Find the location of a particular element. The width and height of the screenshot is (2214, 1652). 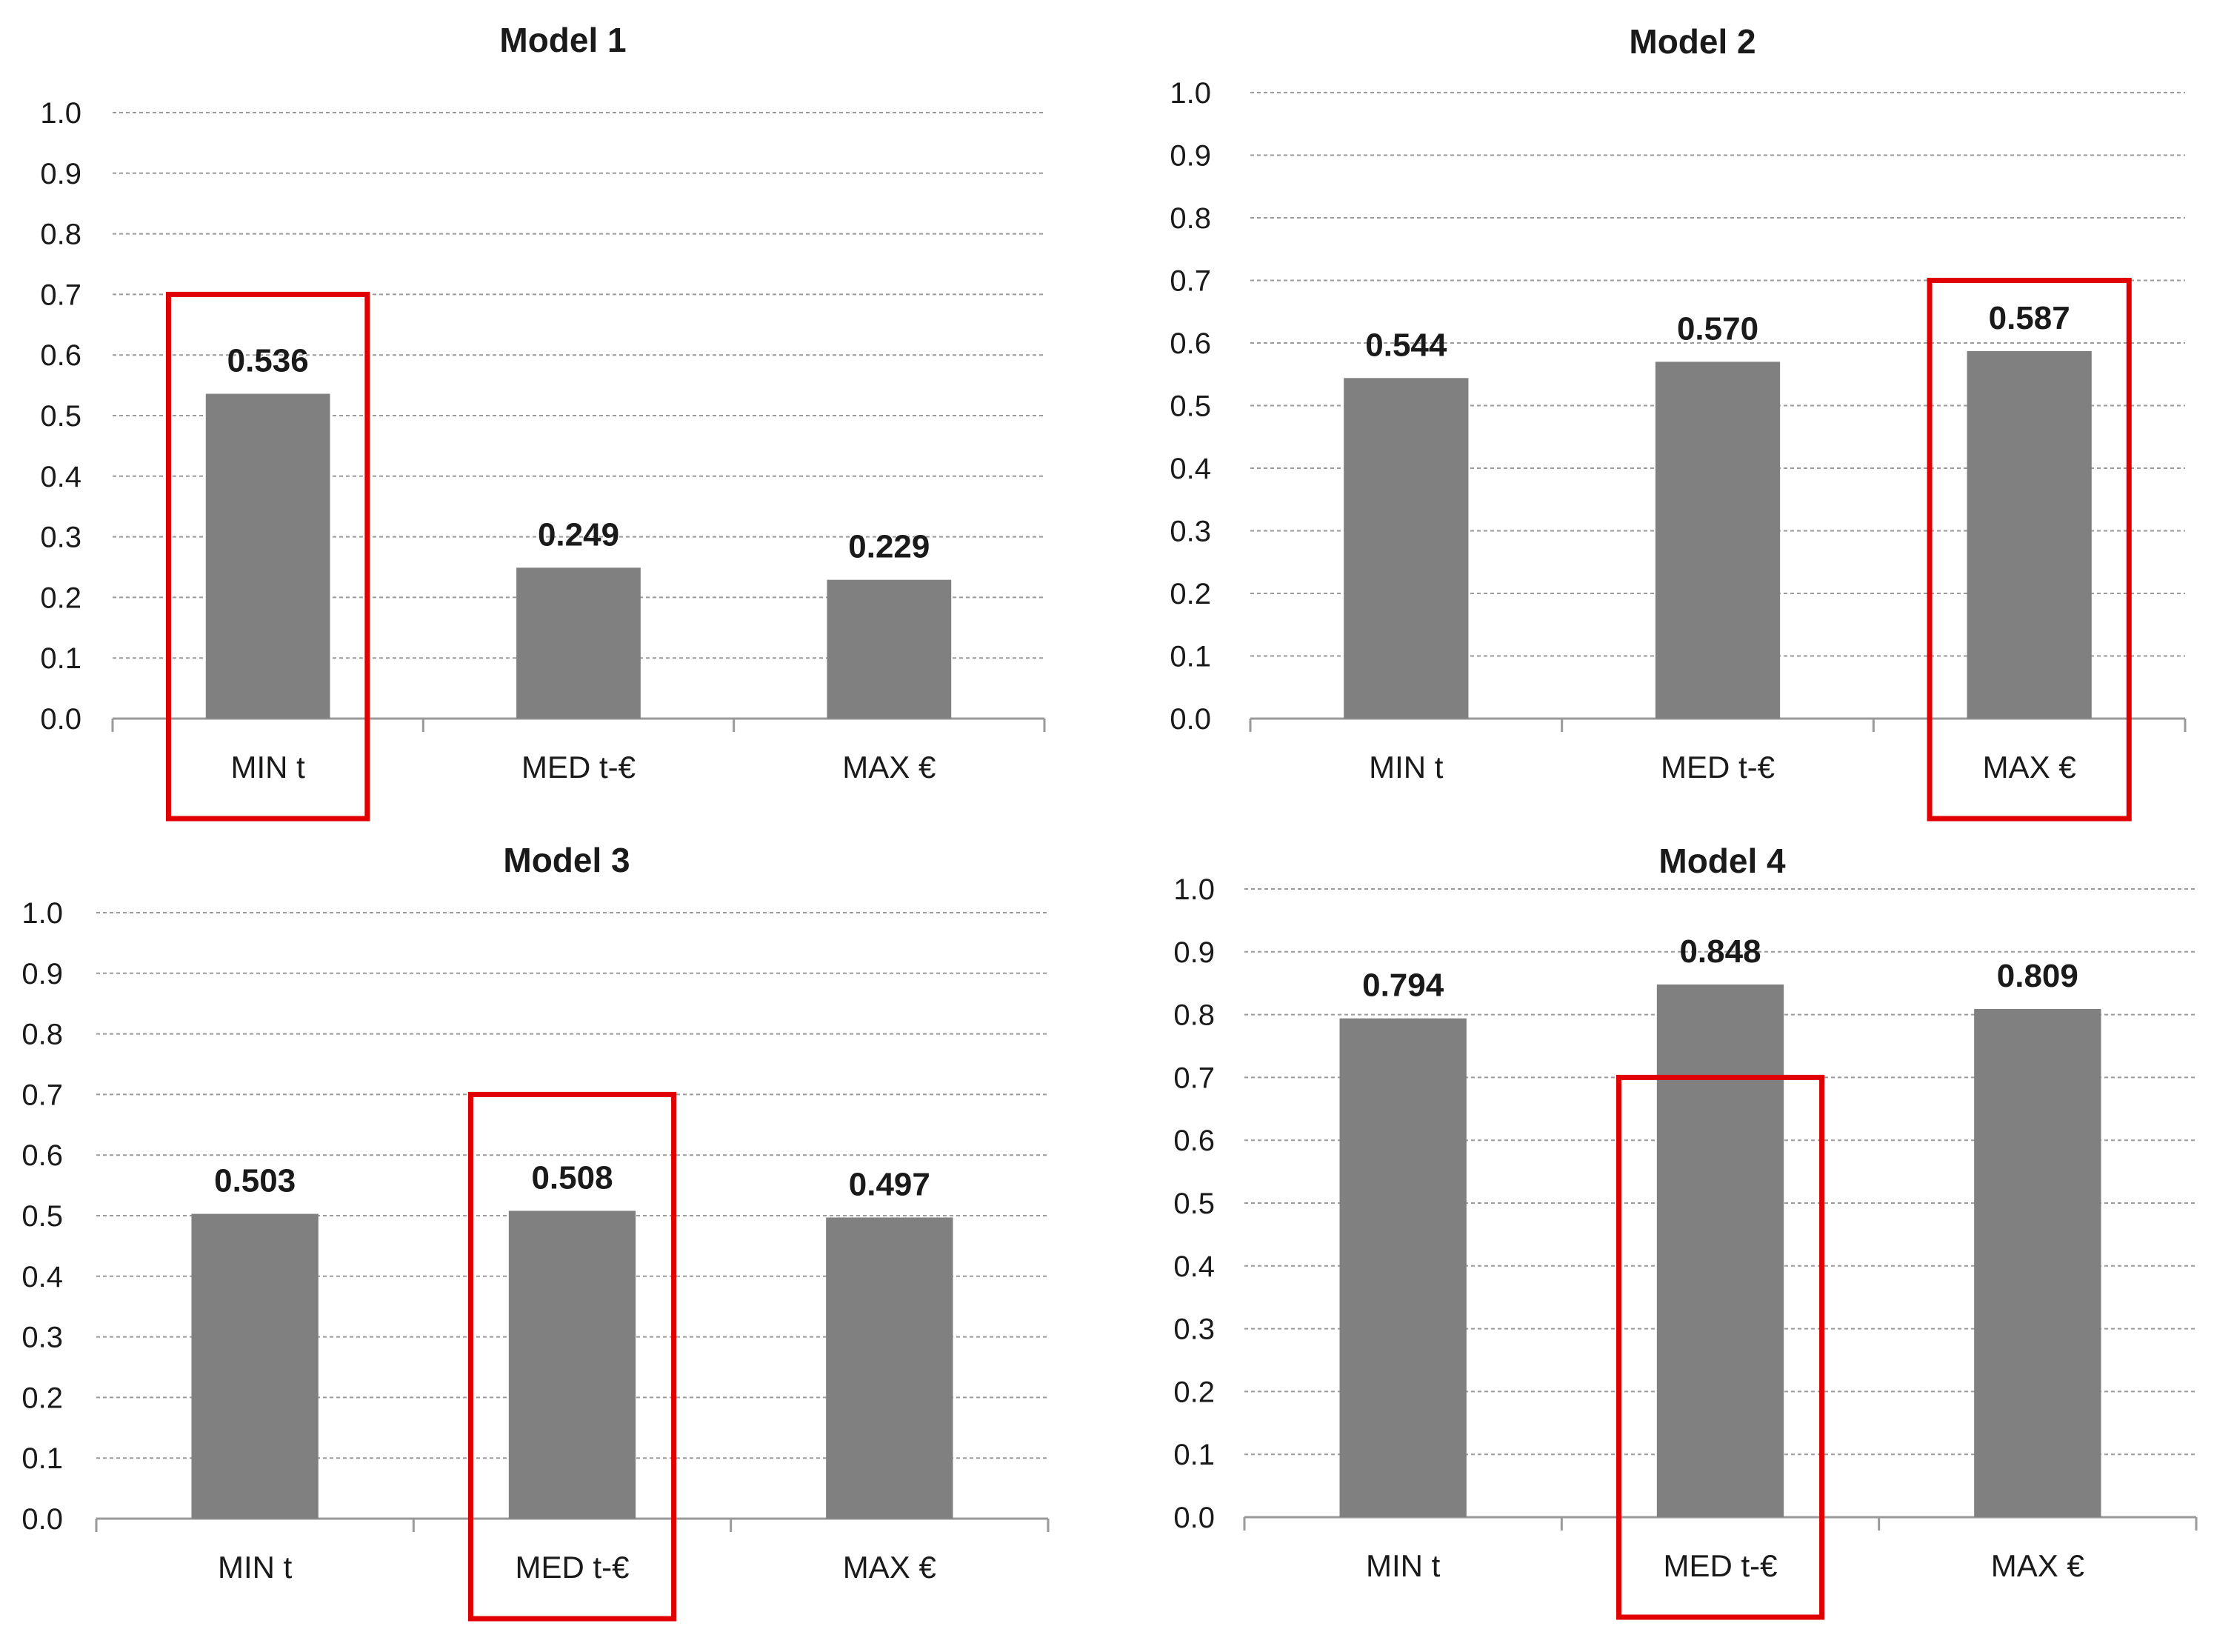

data-label: 0.508 is located at coordinates (572, 1177).